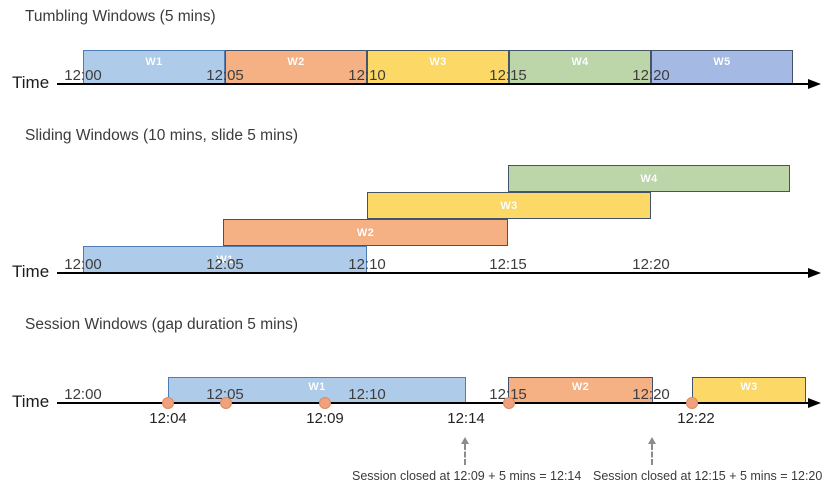 The image size is (829, 498). Describe the element at coordinates (162, 135) in the screenshot. I see `section-title: Sliding Windows (10 mins, slide 5 mins)` at that location.